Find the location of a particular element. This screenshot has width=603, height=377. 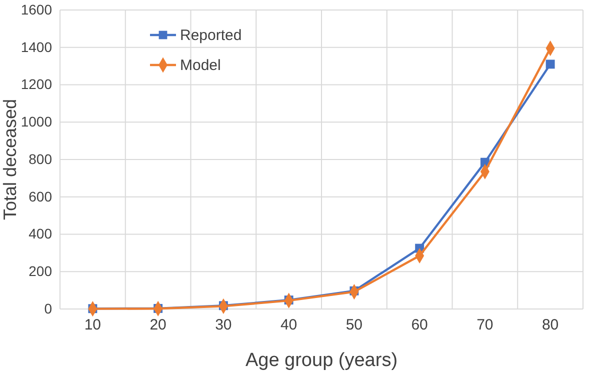

y-tick-label: 200 is located at coordinates (40, 271).